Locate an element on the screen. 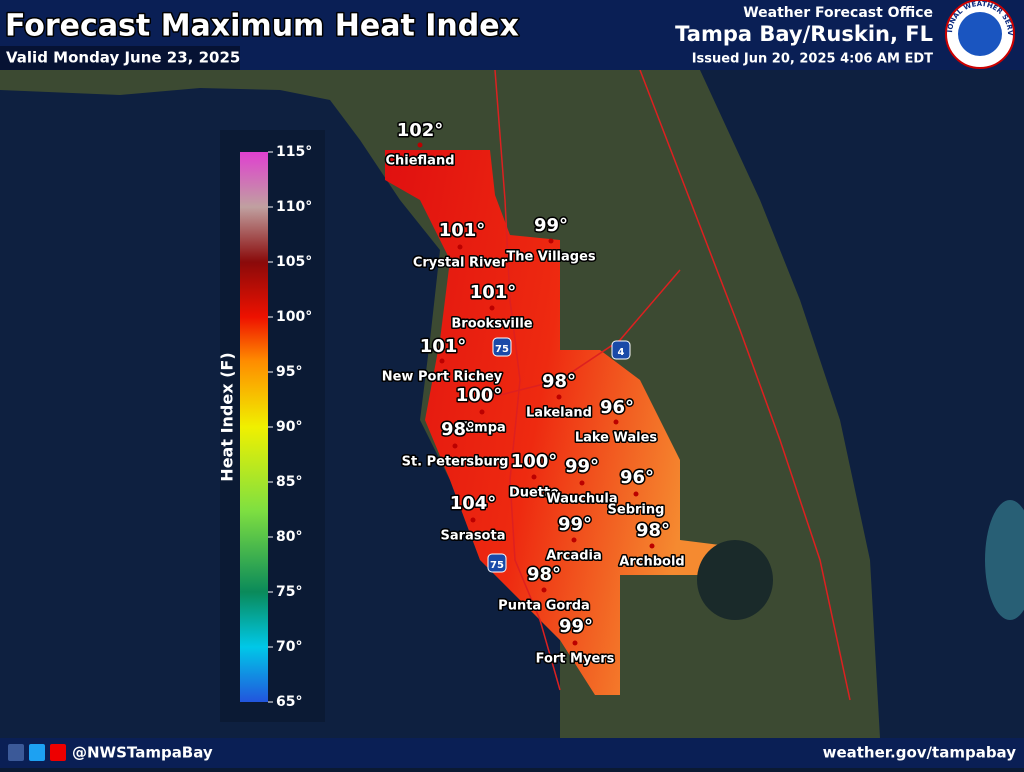  legend-tick-label: 70° is located at coordinates (289, 647).